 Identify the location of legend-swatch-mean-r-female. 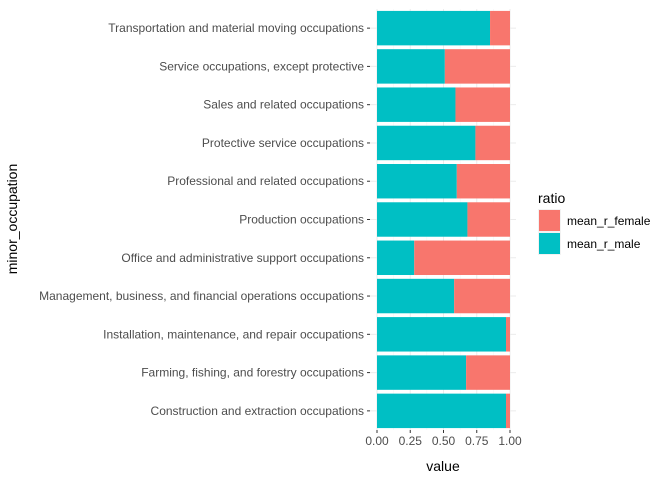
(549, 220).